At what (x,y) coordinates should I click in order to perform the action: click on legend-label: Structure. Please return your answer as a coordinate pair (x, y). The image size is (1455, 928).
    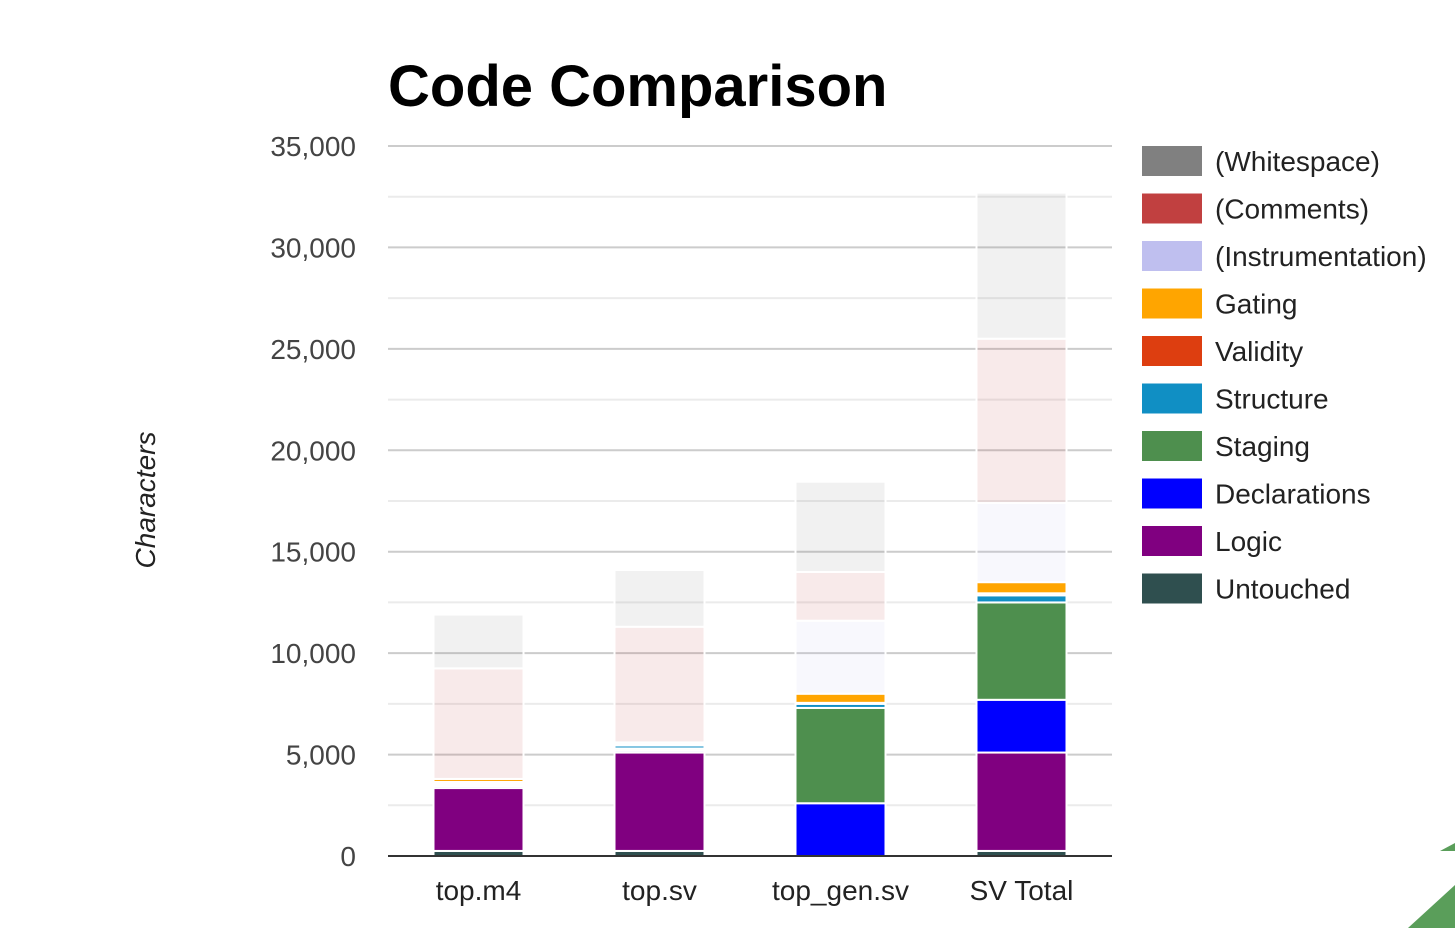
    Looking at the image, I should click on (1272, 399).